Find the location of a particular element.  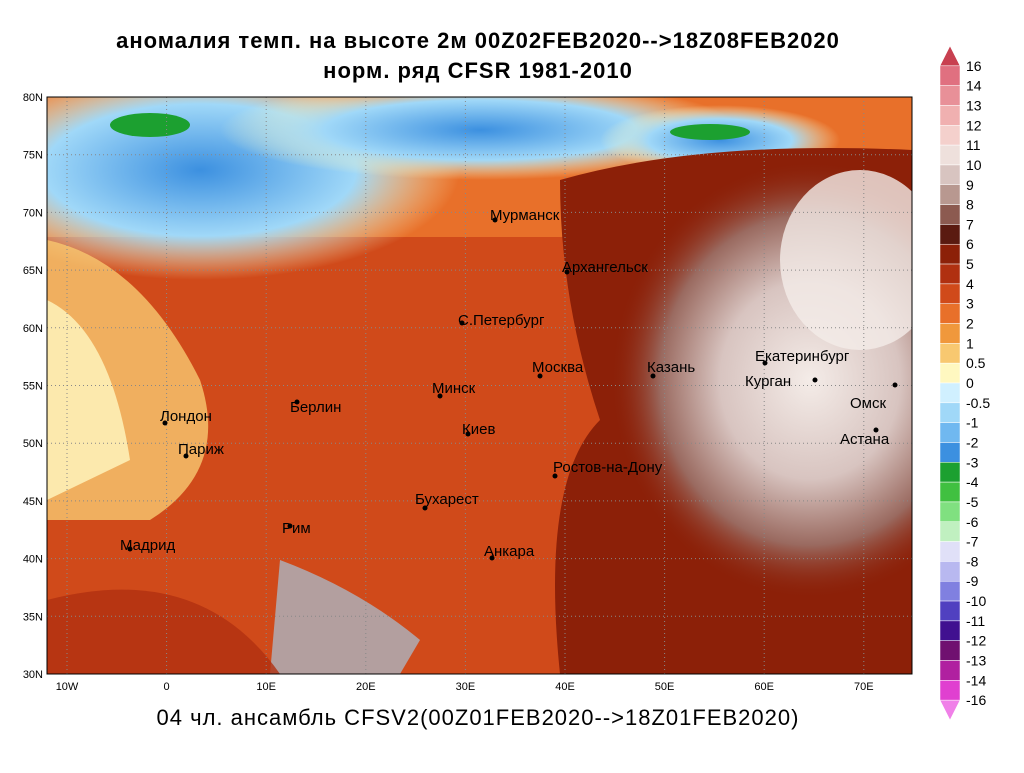

colorbar-label: -10 is located at coordinates (976, 601).